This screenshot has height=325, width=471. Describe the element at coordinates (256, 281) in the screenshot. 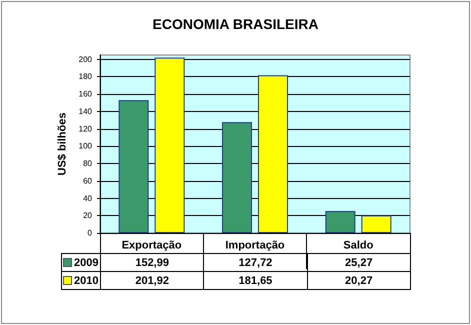

I see `data-label: 181,65` at that location.